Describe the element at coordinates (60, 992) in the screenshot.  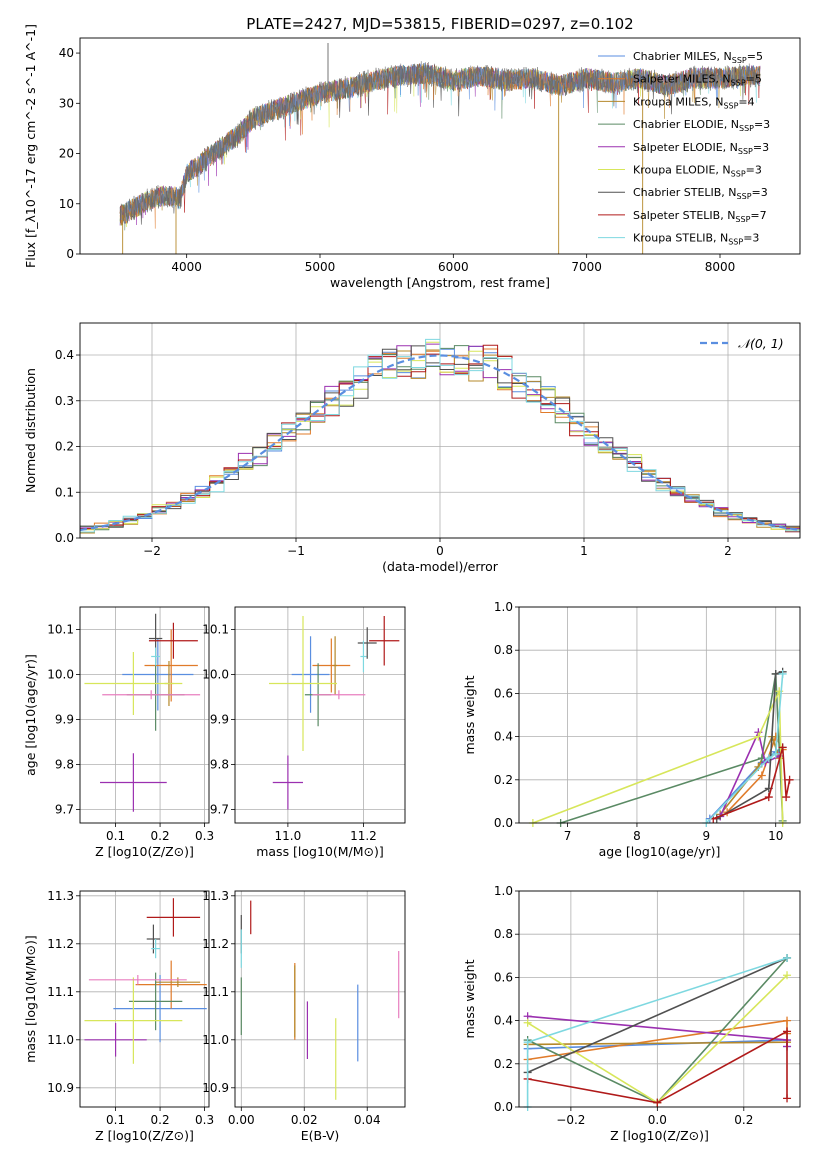
I see `mass_vs_Z-ytick-label: 11.1` at that location.